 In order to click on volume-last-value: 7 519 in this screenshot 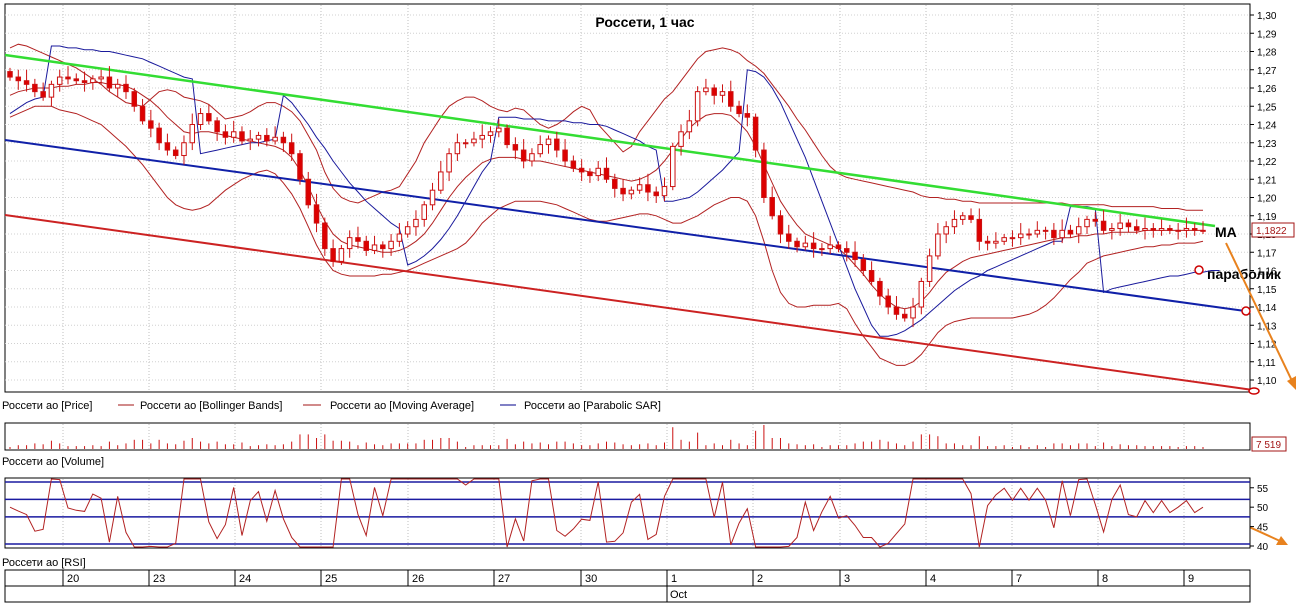, I will do `click(1268, 445)`.